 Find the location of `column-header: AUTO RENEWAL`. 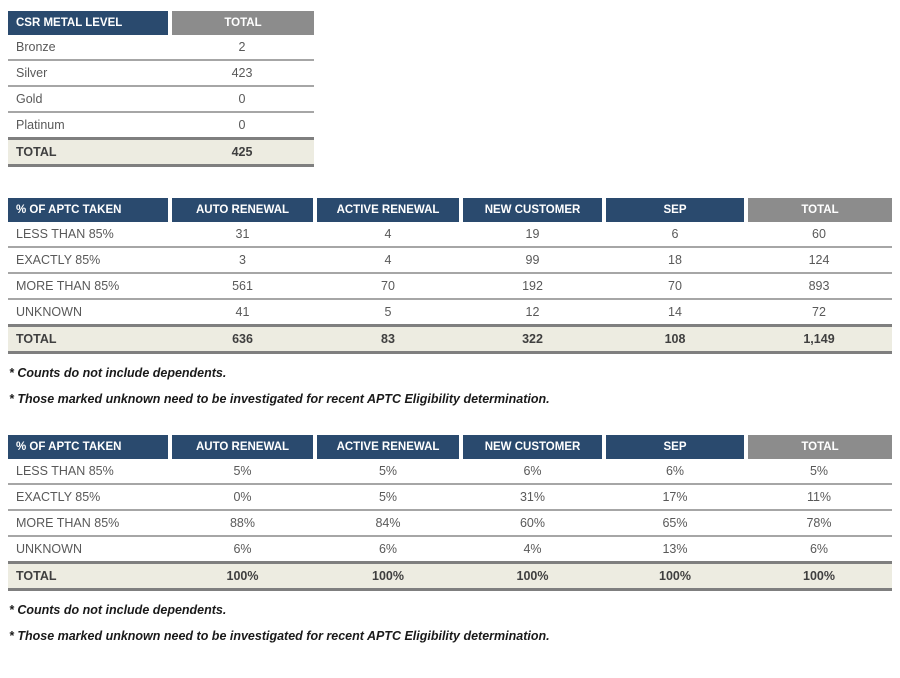

column-header: AUTO RENEWAL is located at coordinates (241, 210).